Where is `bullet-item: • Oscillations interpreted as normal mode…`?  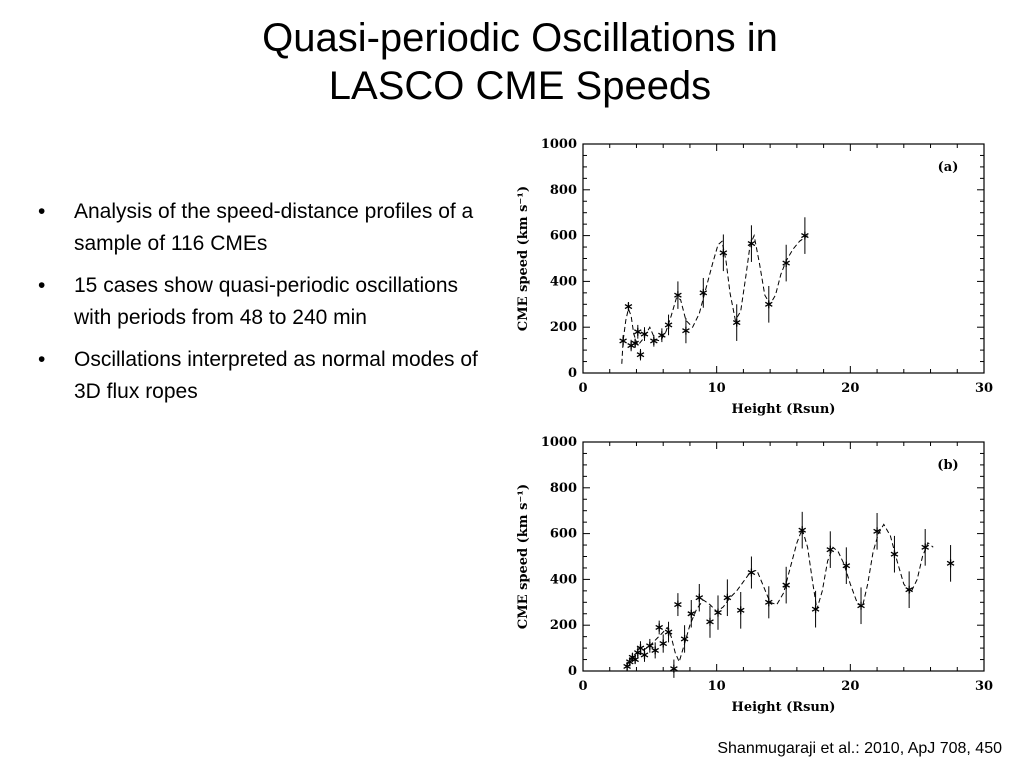
bullet-item: • Oscillations interpreted as normal mode… is located at coordinates (258, 376).